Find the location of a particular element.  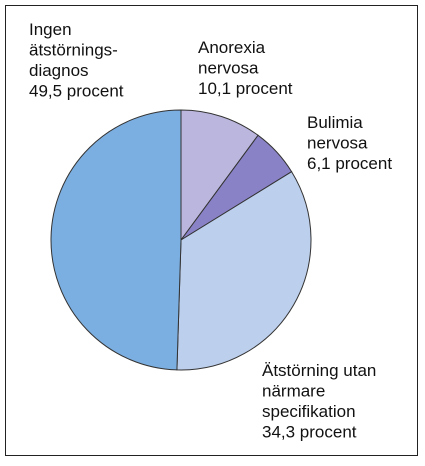

label-line: Bulimia is located at coordinates (335, 122).